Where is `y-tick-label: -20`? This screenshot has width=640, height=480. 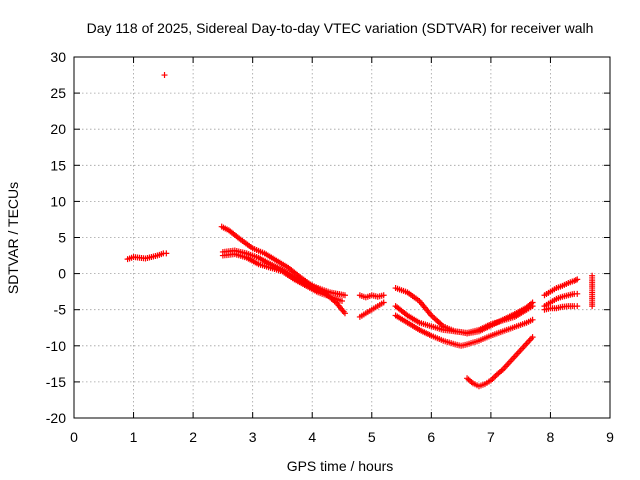 y-tick-label: -20 is located at coordinates (56, 418).